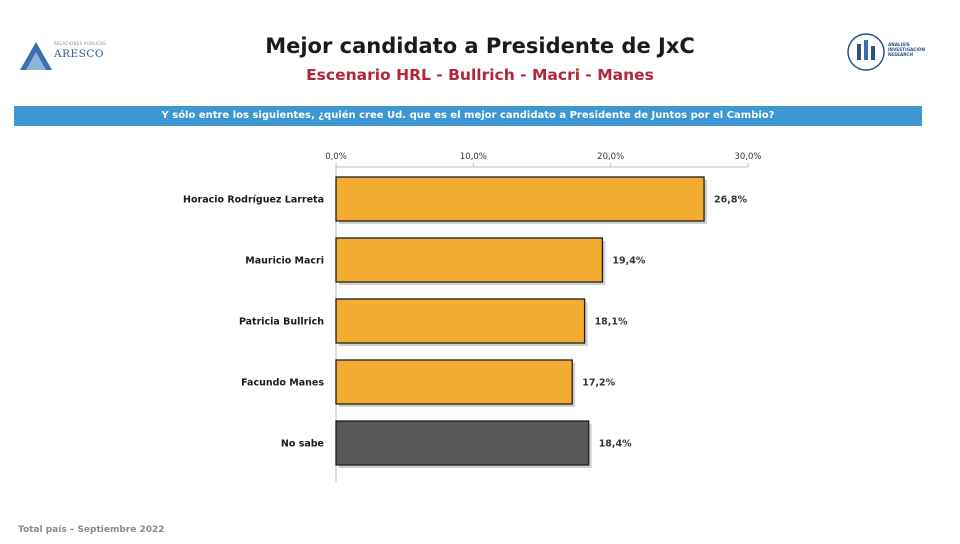  Describe the element at coordinates (885, 52) in the screenshot. I see `research-logo: ANALISIS INVESTIGACIÓN RESEARCH` at that location.